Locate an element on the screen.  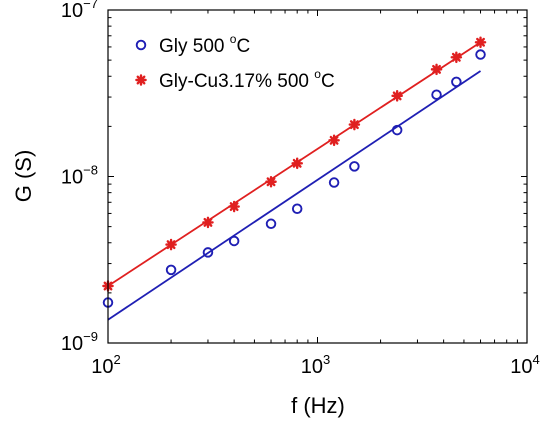
x-tick-labels: 10² 10³ 10⁴ is located at coordinates (315, 365).